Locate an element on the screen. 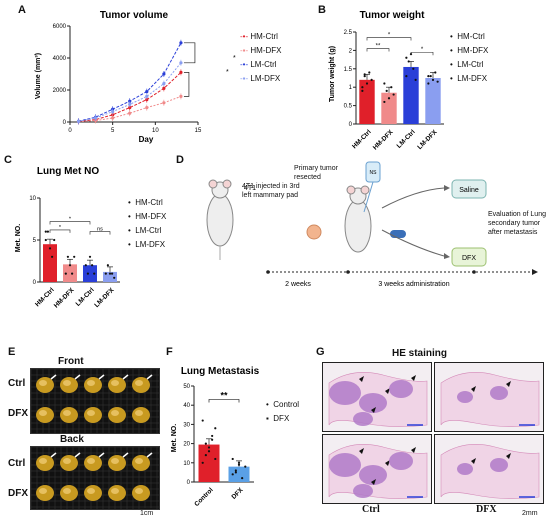 This screenshot has height=524, width=550. y-tick-label: 2.5 is located at coordinates (348, 33).